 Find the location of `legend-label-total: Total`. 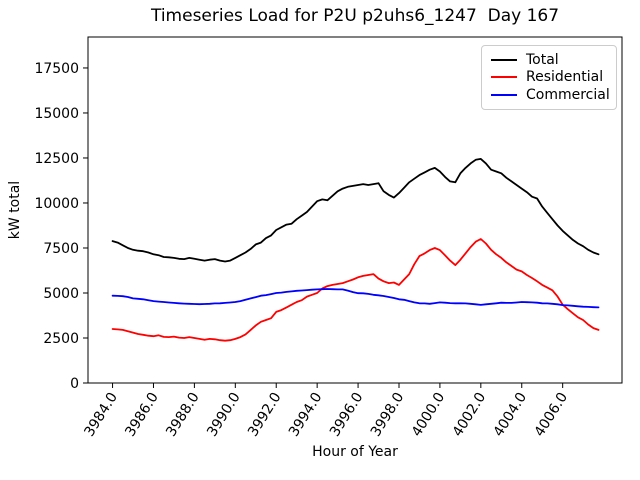

legend-label-total: Total is located at coordinates (542, 59).